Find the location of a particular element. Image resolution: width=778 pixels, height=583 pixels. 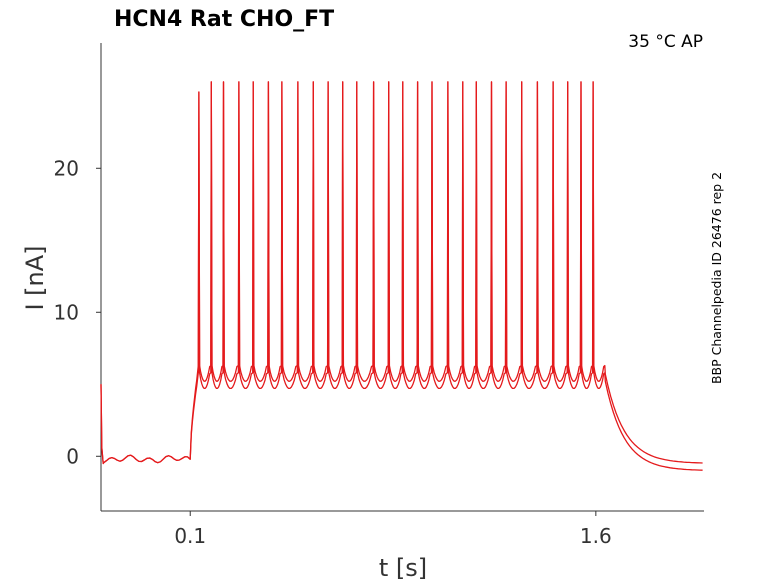

y-tick-label: 20 is located at coordinates (66, 168).